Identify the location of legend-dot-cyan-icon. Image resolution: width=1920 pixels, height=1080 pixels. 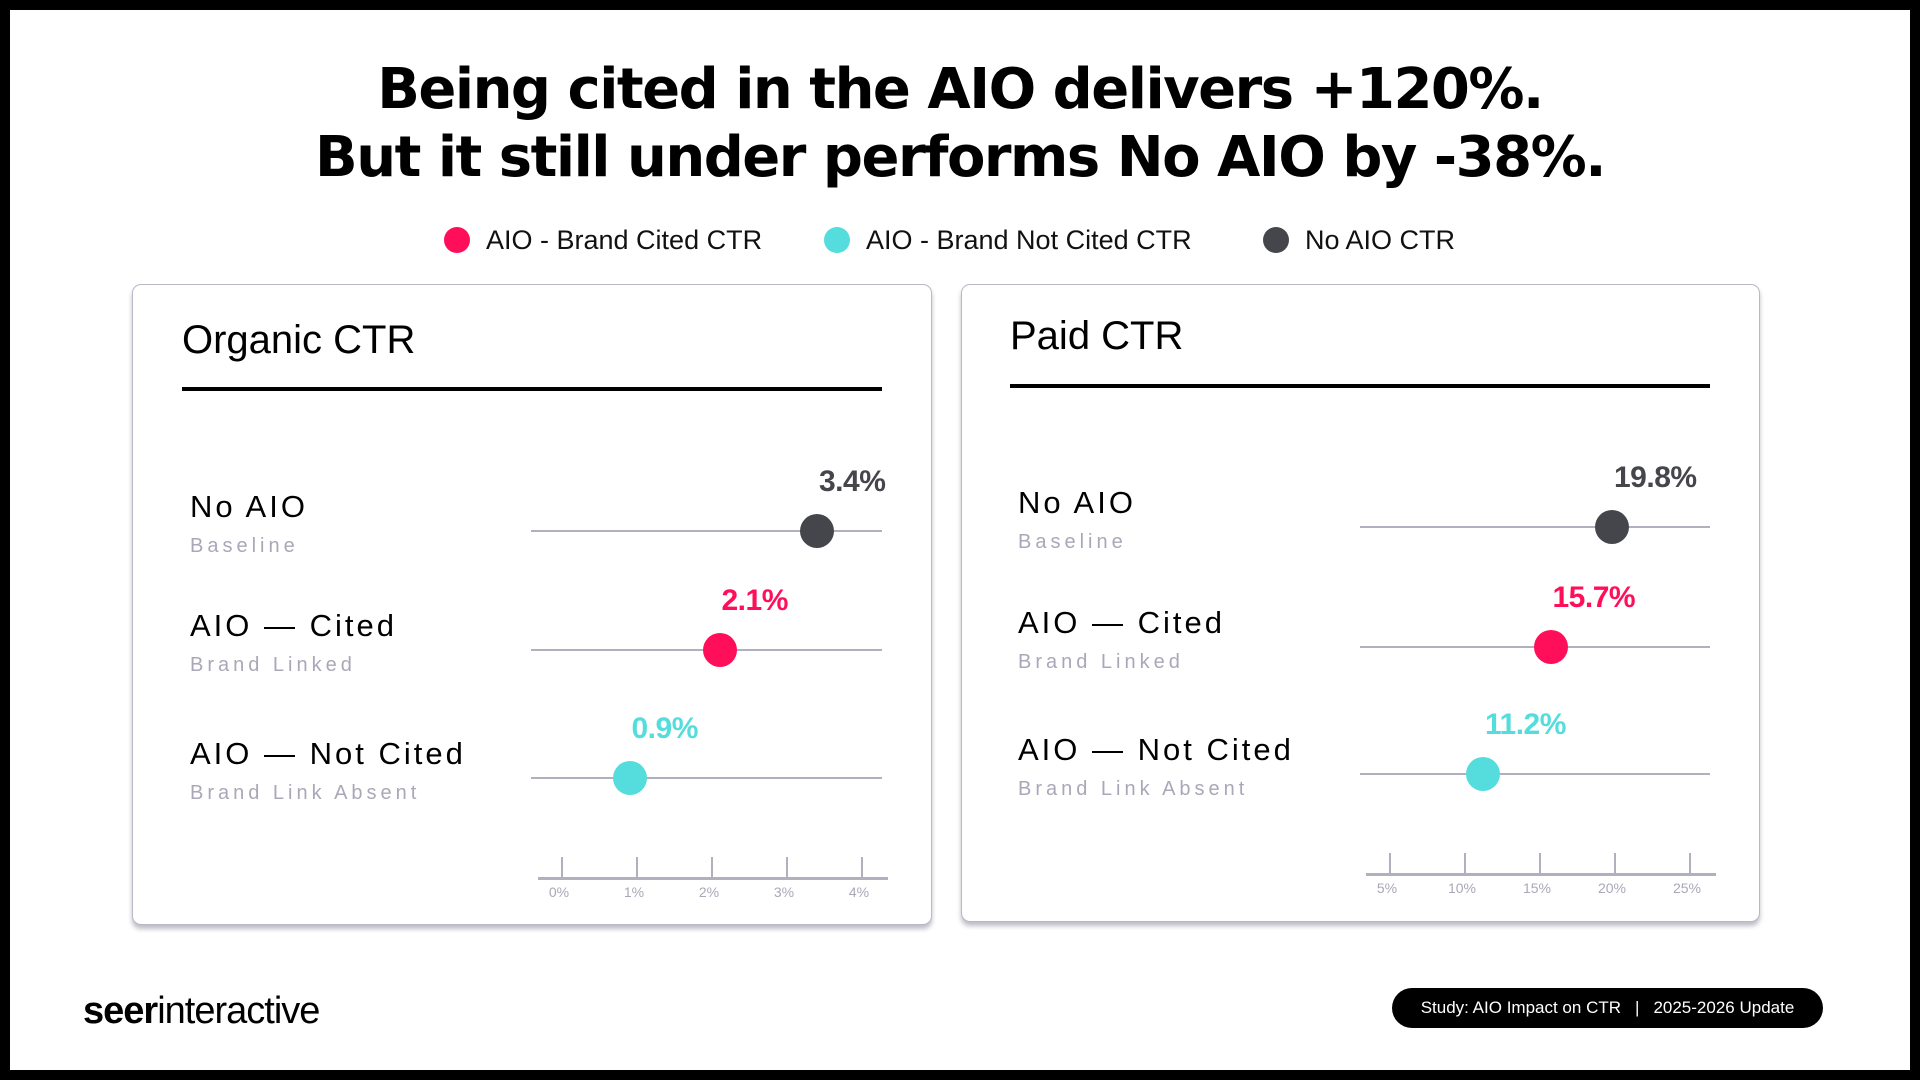
(837, 240).